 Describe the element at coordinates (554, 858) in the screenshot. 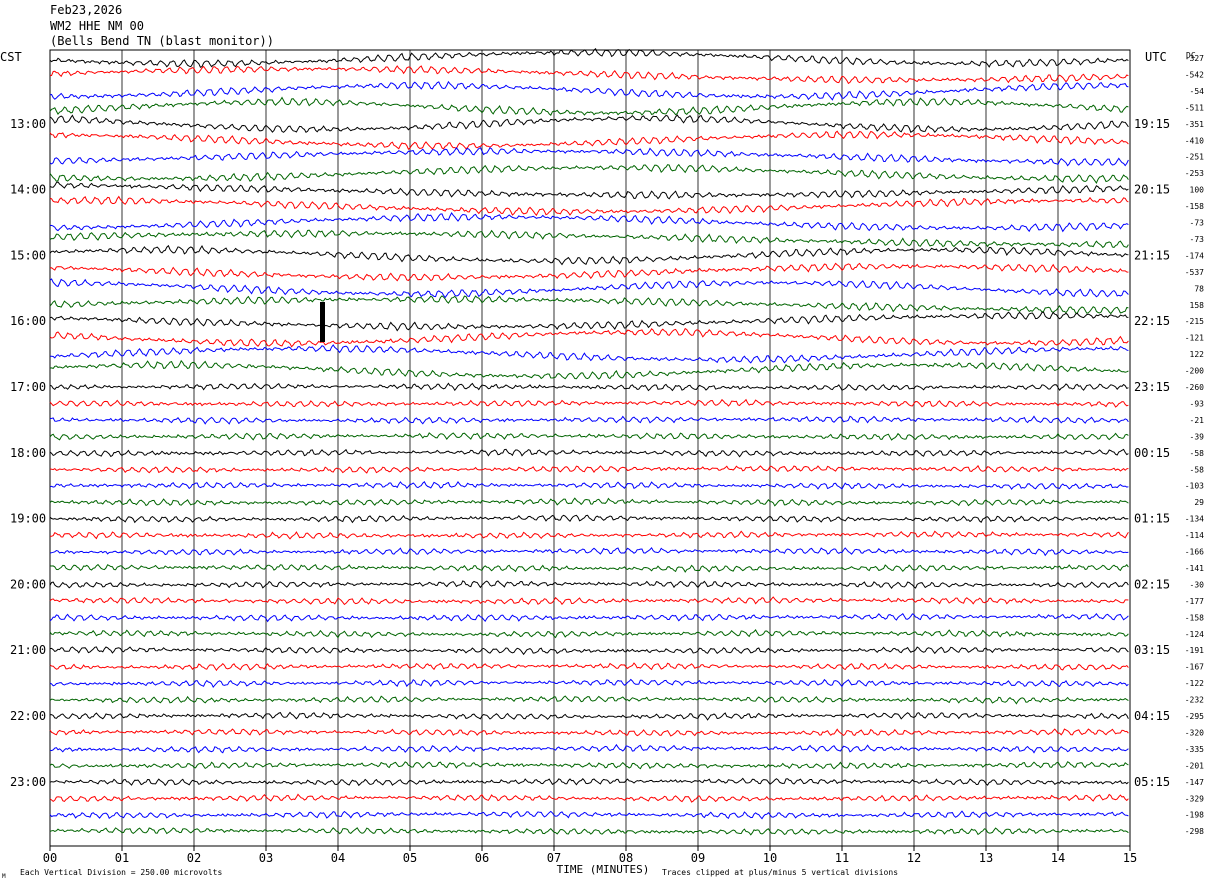

I see `x-tick-label: 07` at that location.